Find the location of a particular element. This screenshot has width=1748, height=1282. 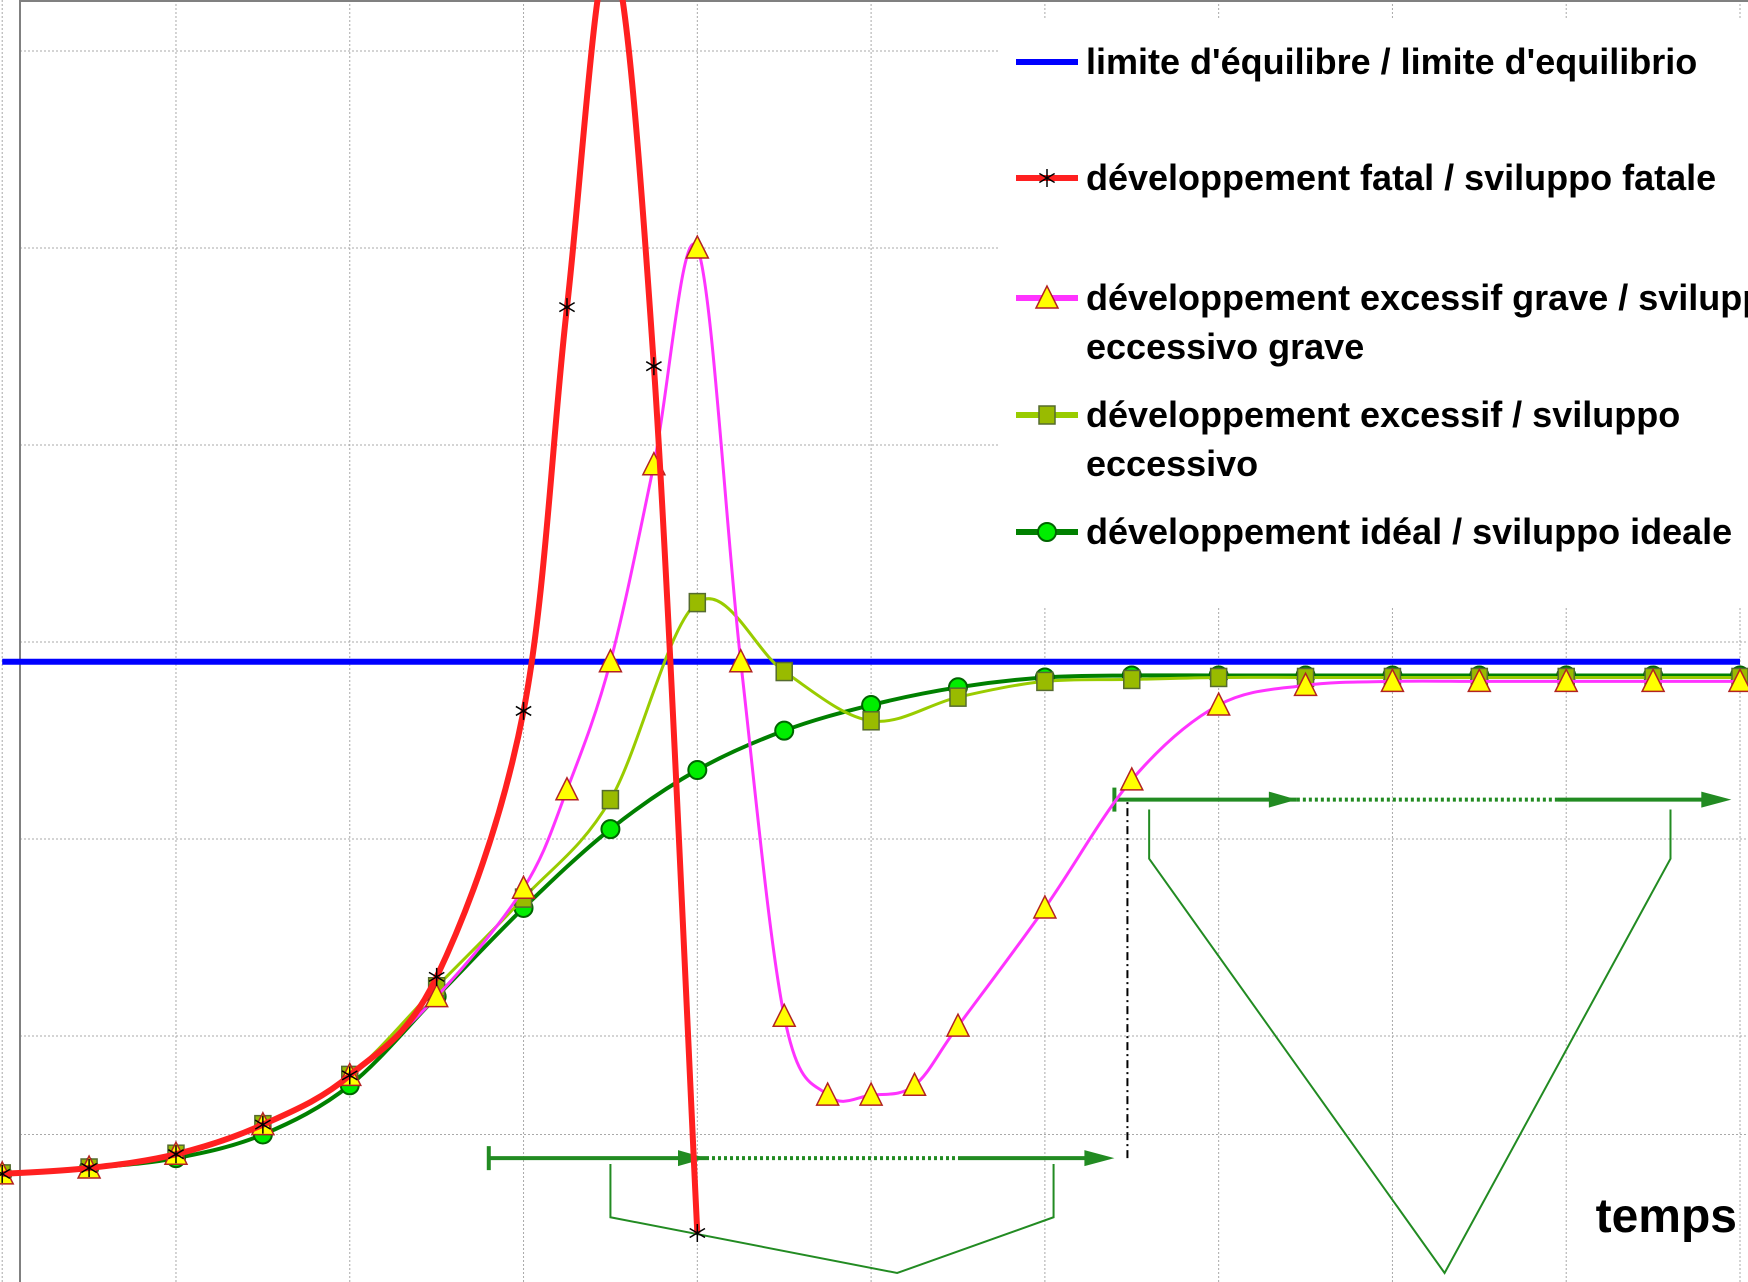

legend-item-4: développement idéal / sviluppo ideale is located at coordinates (1374, 531).